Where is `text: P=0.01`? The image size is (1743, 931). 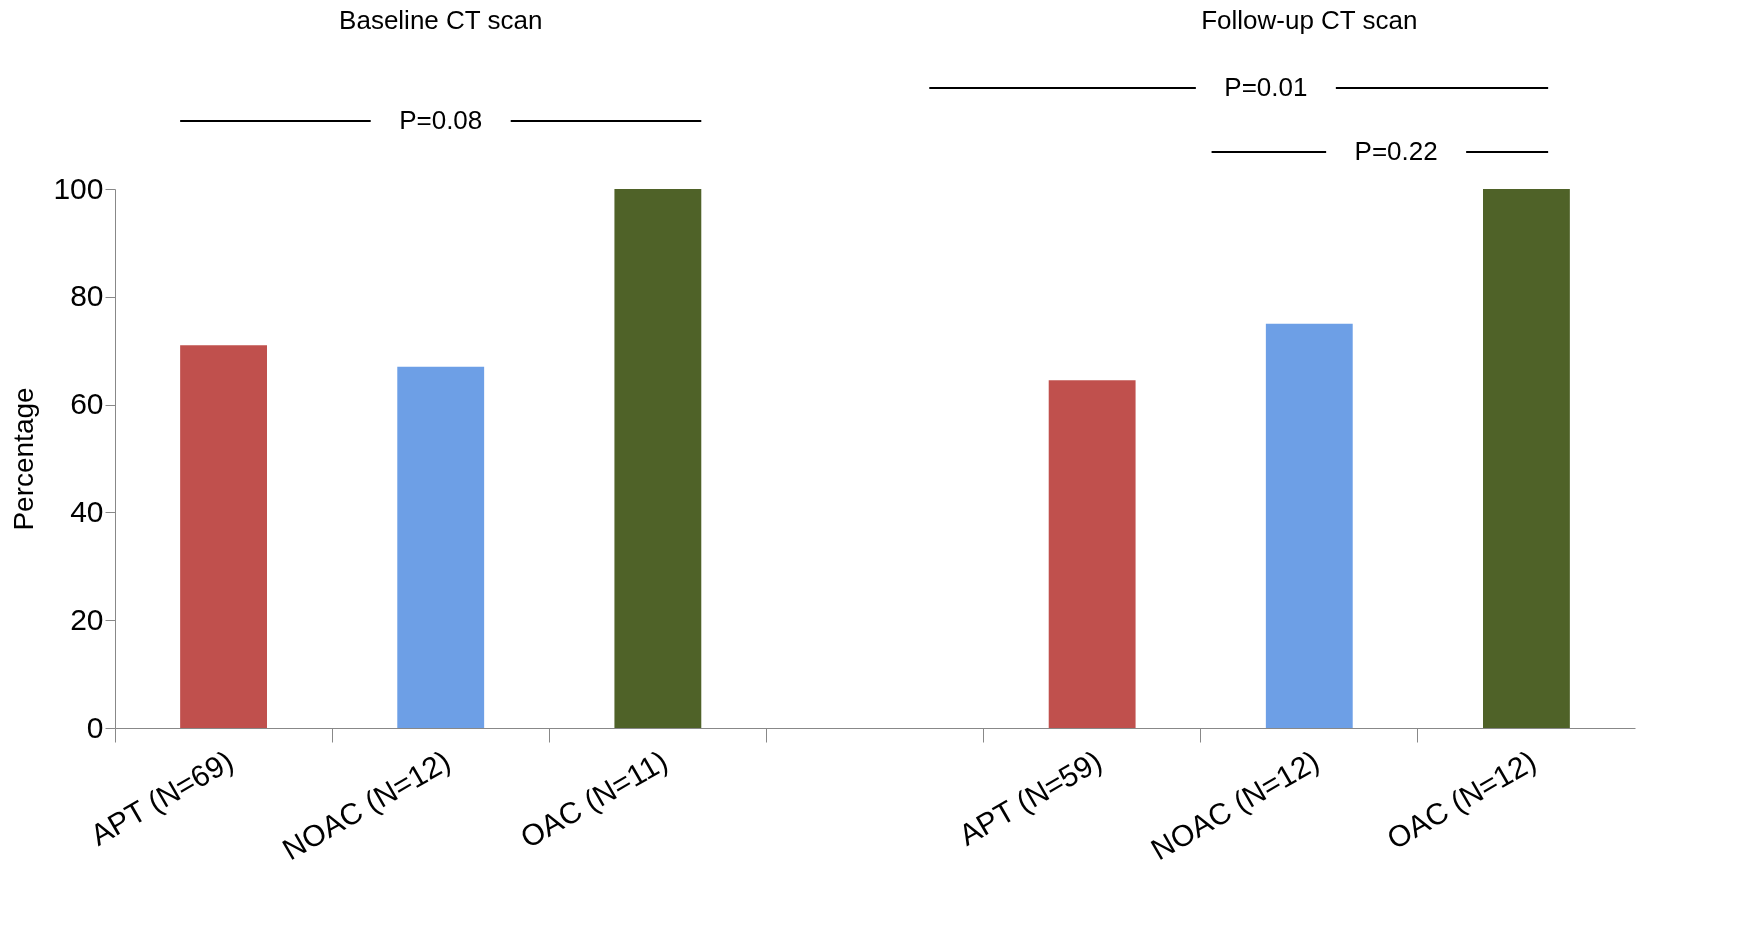
text: P=0.01 is located at coordinates (1266, 87).